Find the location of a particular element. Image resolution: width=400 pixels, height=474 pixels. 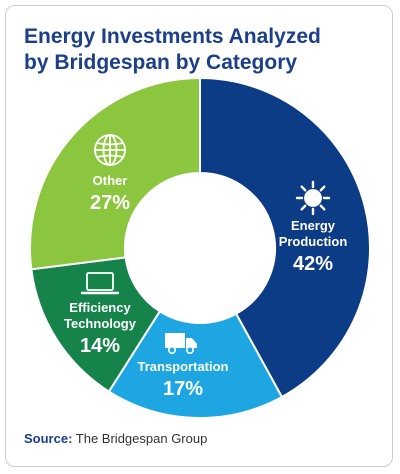

slice-label-other-1: Other is located at coordinates (110, 180).